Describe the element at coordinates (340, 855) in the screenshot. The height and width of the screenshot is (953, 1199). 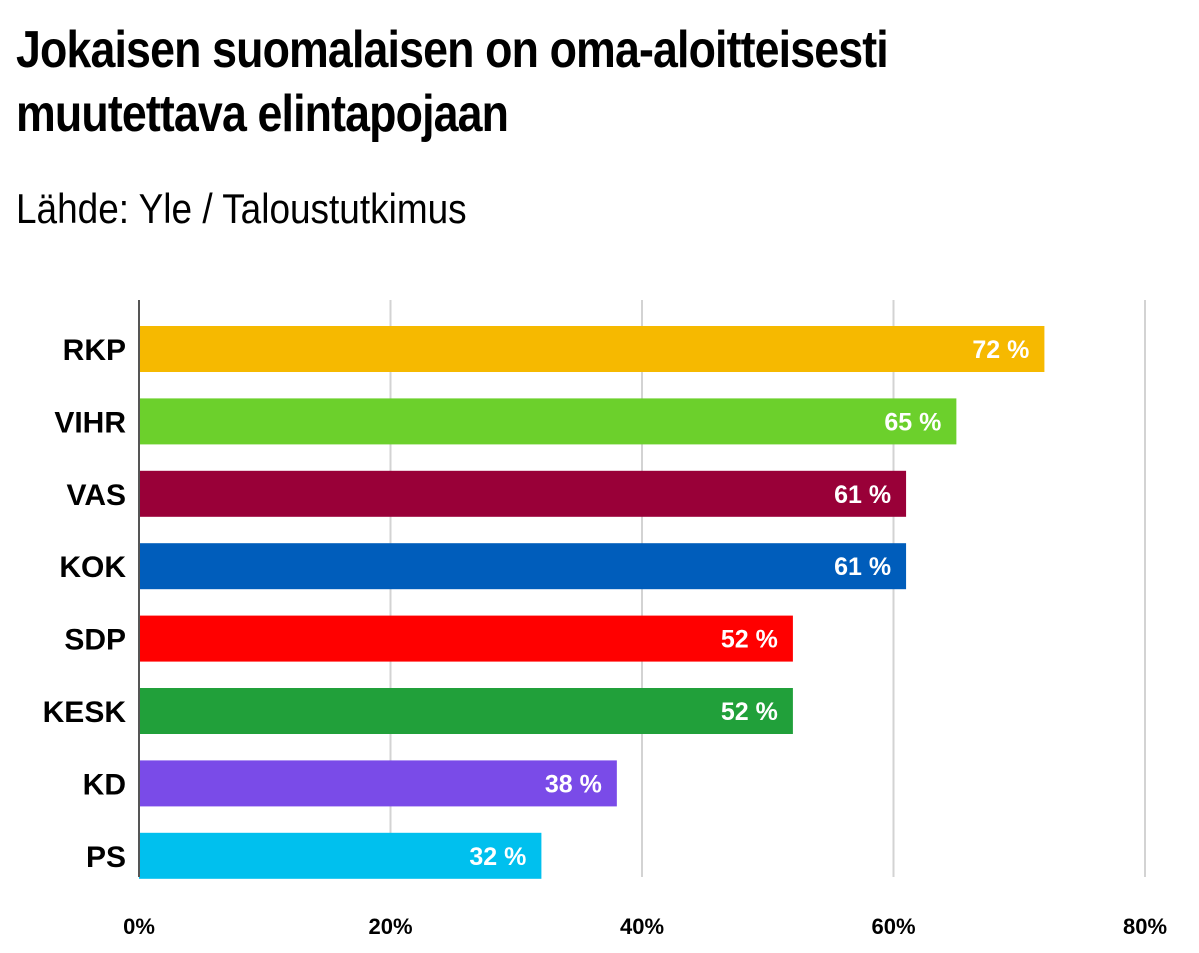
I see `bar-ps` at that location.